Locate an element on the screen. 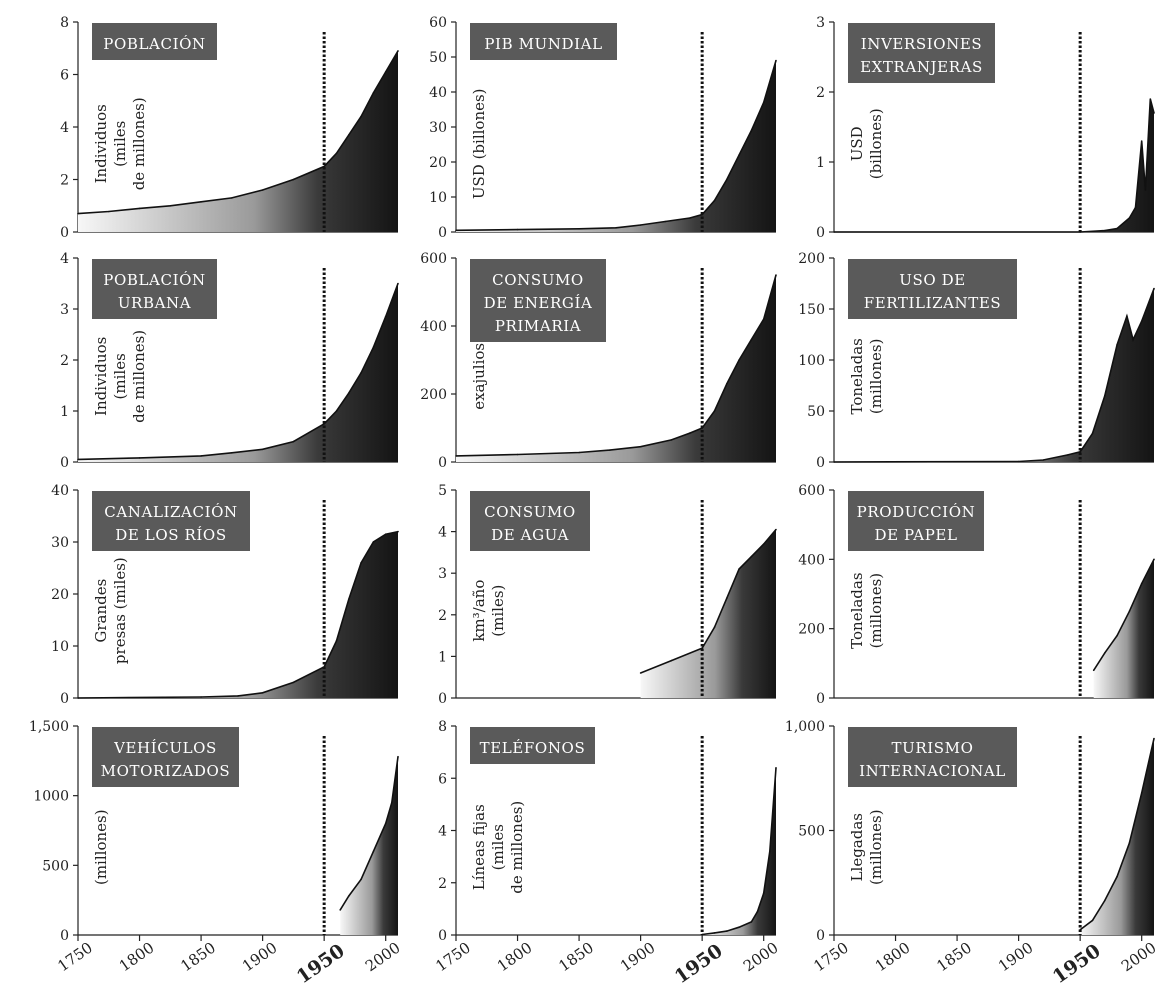 This screenshot has height=1005, width=1176. y-axis-label: exajulios is located at coordinates (479, 376).